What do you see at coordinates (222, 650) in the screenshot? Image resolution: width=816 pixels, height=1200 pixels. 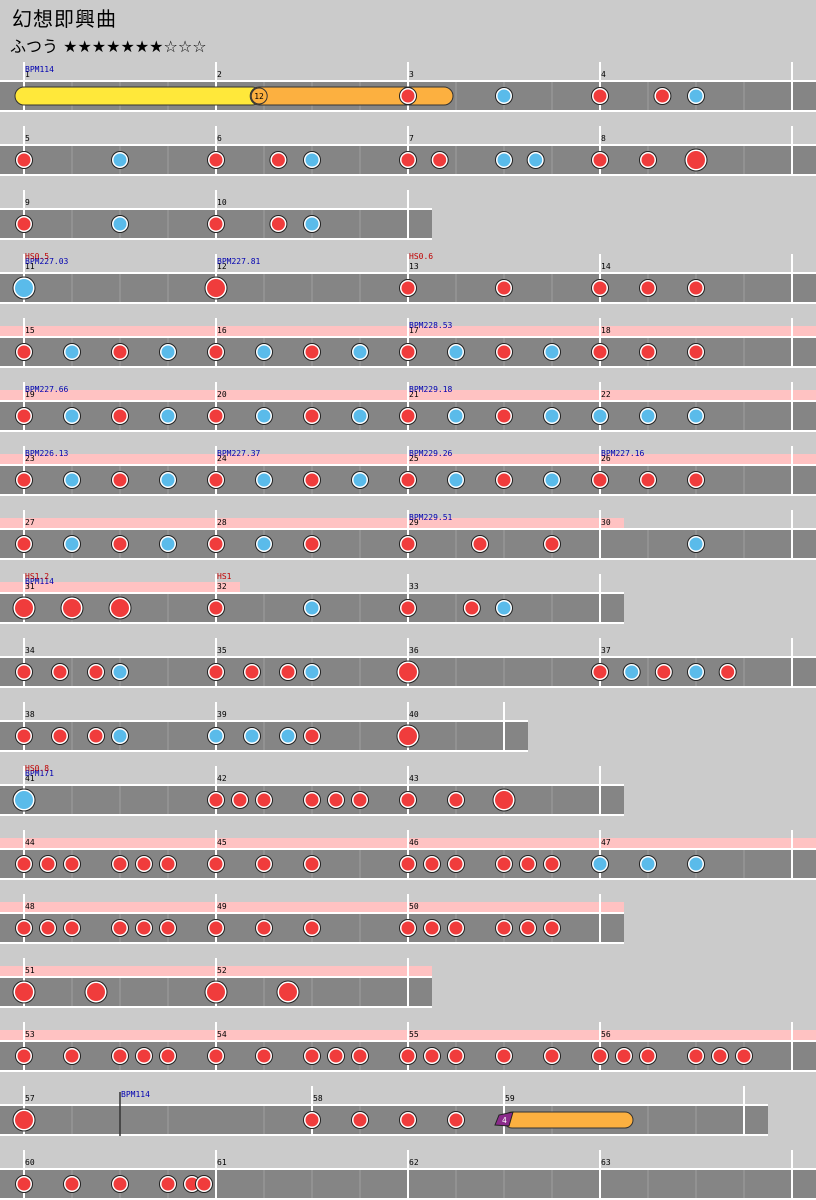 I see `measure-number: 35` at bounding box center [222, 650].